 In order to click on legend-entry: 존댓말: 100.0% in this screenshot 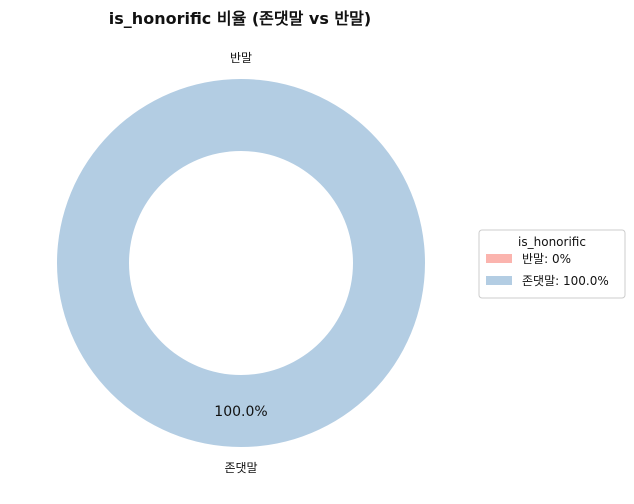, I will do `click(565, 281)`.